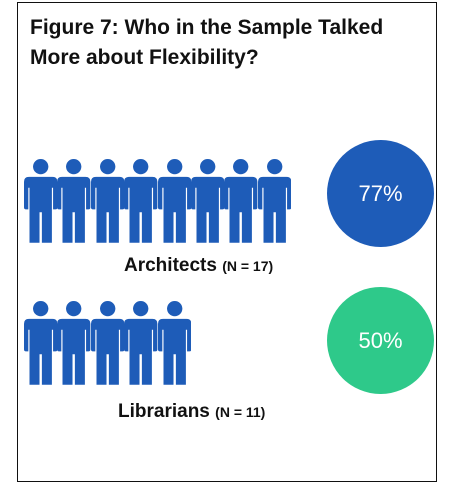 This screenshot has width=453, height=486. Describe the element at coordinates (170, 265) in the screenshot. I see `architects-name: Architects` at that location.